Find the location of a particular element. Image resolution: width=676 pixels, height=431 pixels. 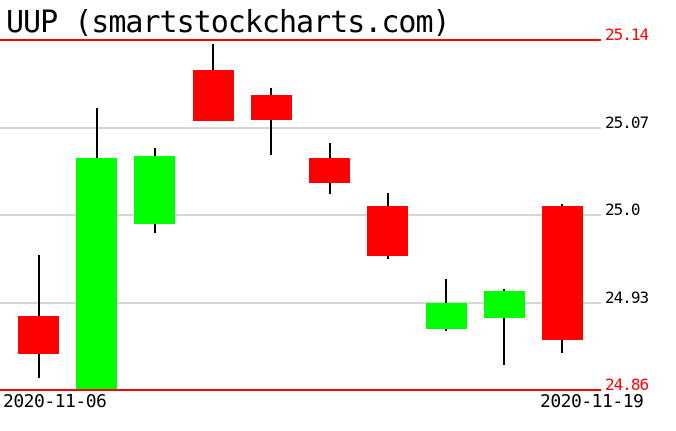

x-axis-label: 2020-11-06 is located at coordinates (55, 401).